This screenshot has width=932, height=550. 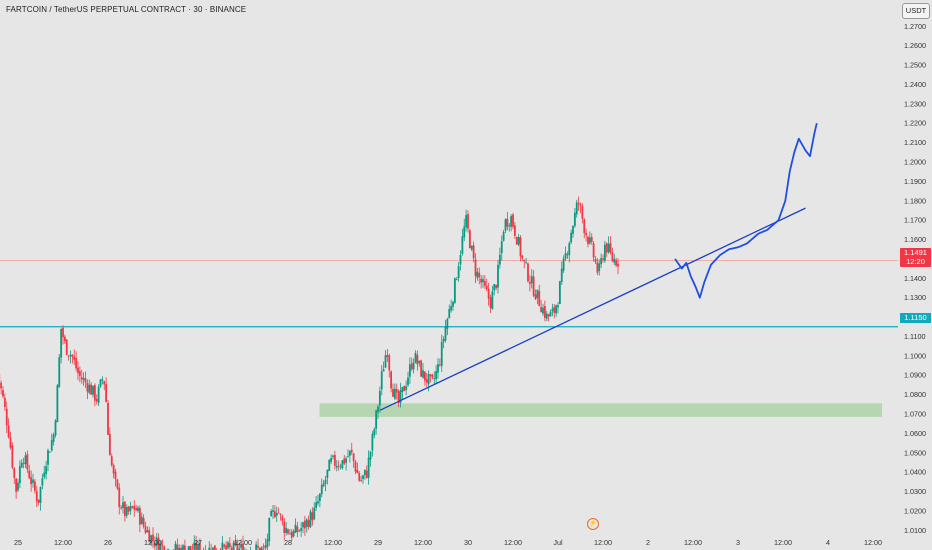 What do you see at coordinates (916, 11) in the screenshot?
I see `currency-button: USDT` at bounding box center [916, 11].